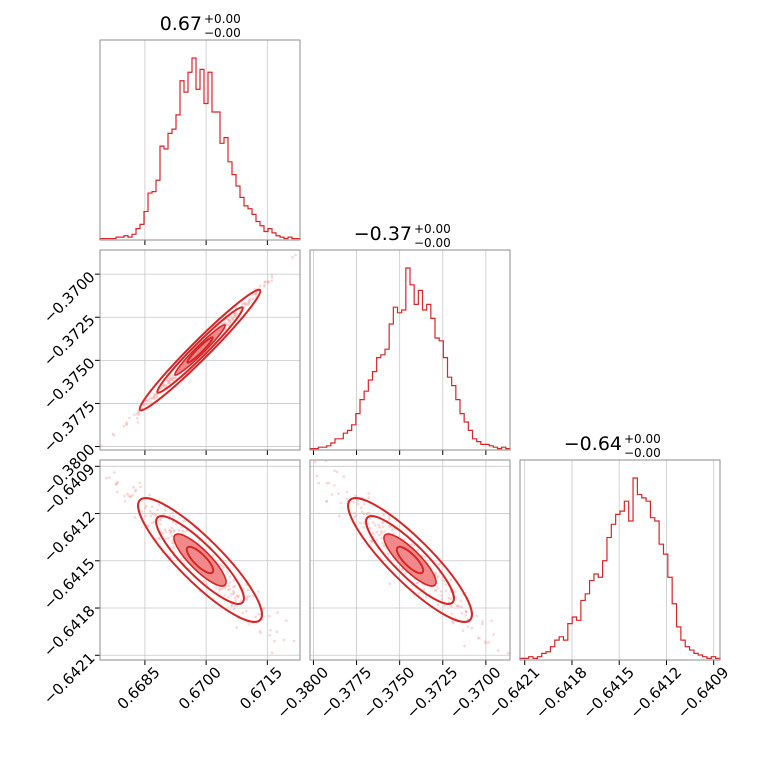 The image size is (760, 760). What do you see at coordinates (703, 692) in the screenshot?
I see `x-tick-label: −0.6409` at bounding box center [703, 692].